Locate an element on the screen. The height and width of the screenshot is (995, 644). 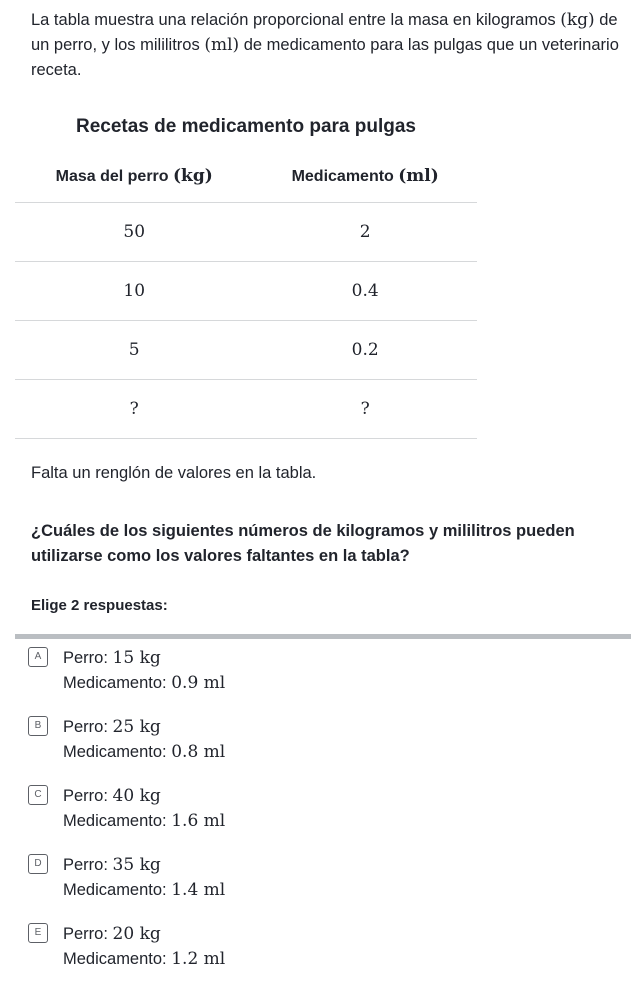
divider is located at coordinates (323, 636).